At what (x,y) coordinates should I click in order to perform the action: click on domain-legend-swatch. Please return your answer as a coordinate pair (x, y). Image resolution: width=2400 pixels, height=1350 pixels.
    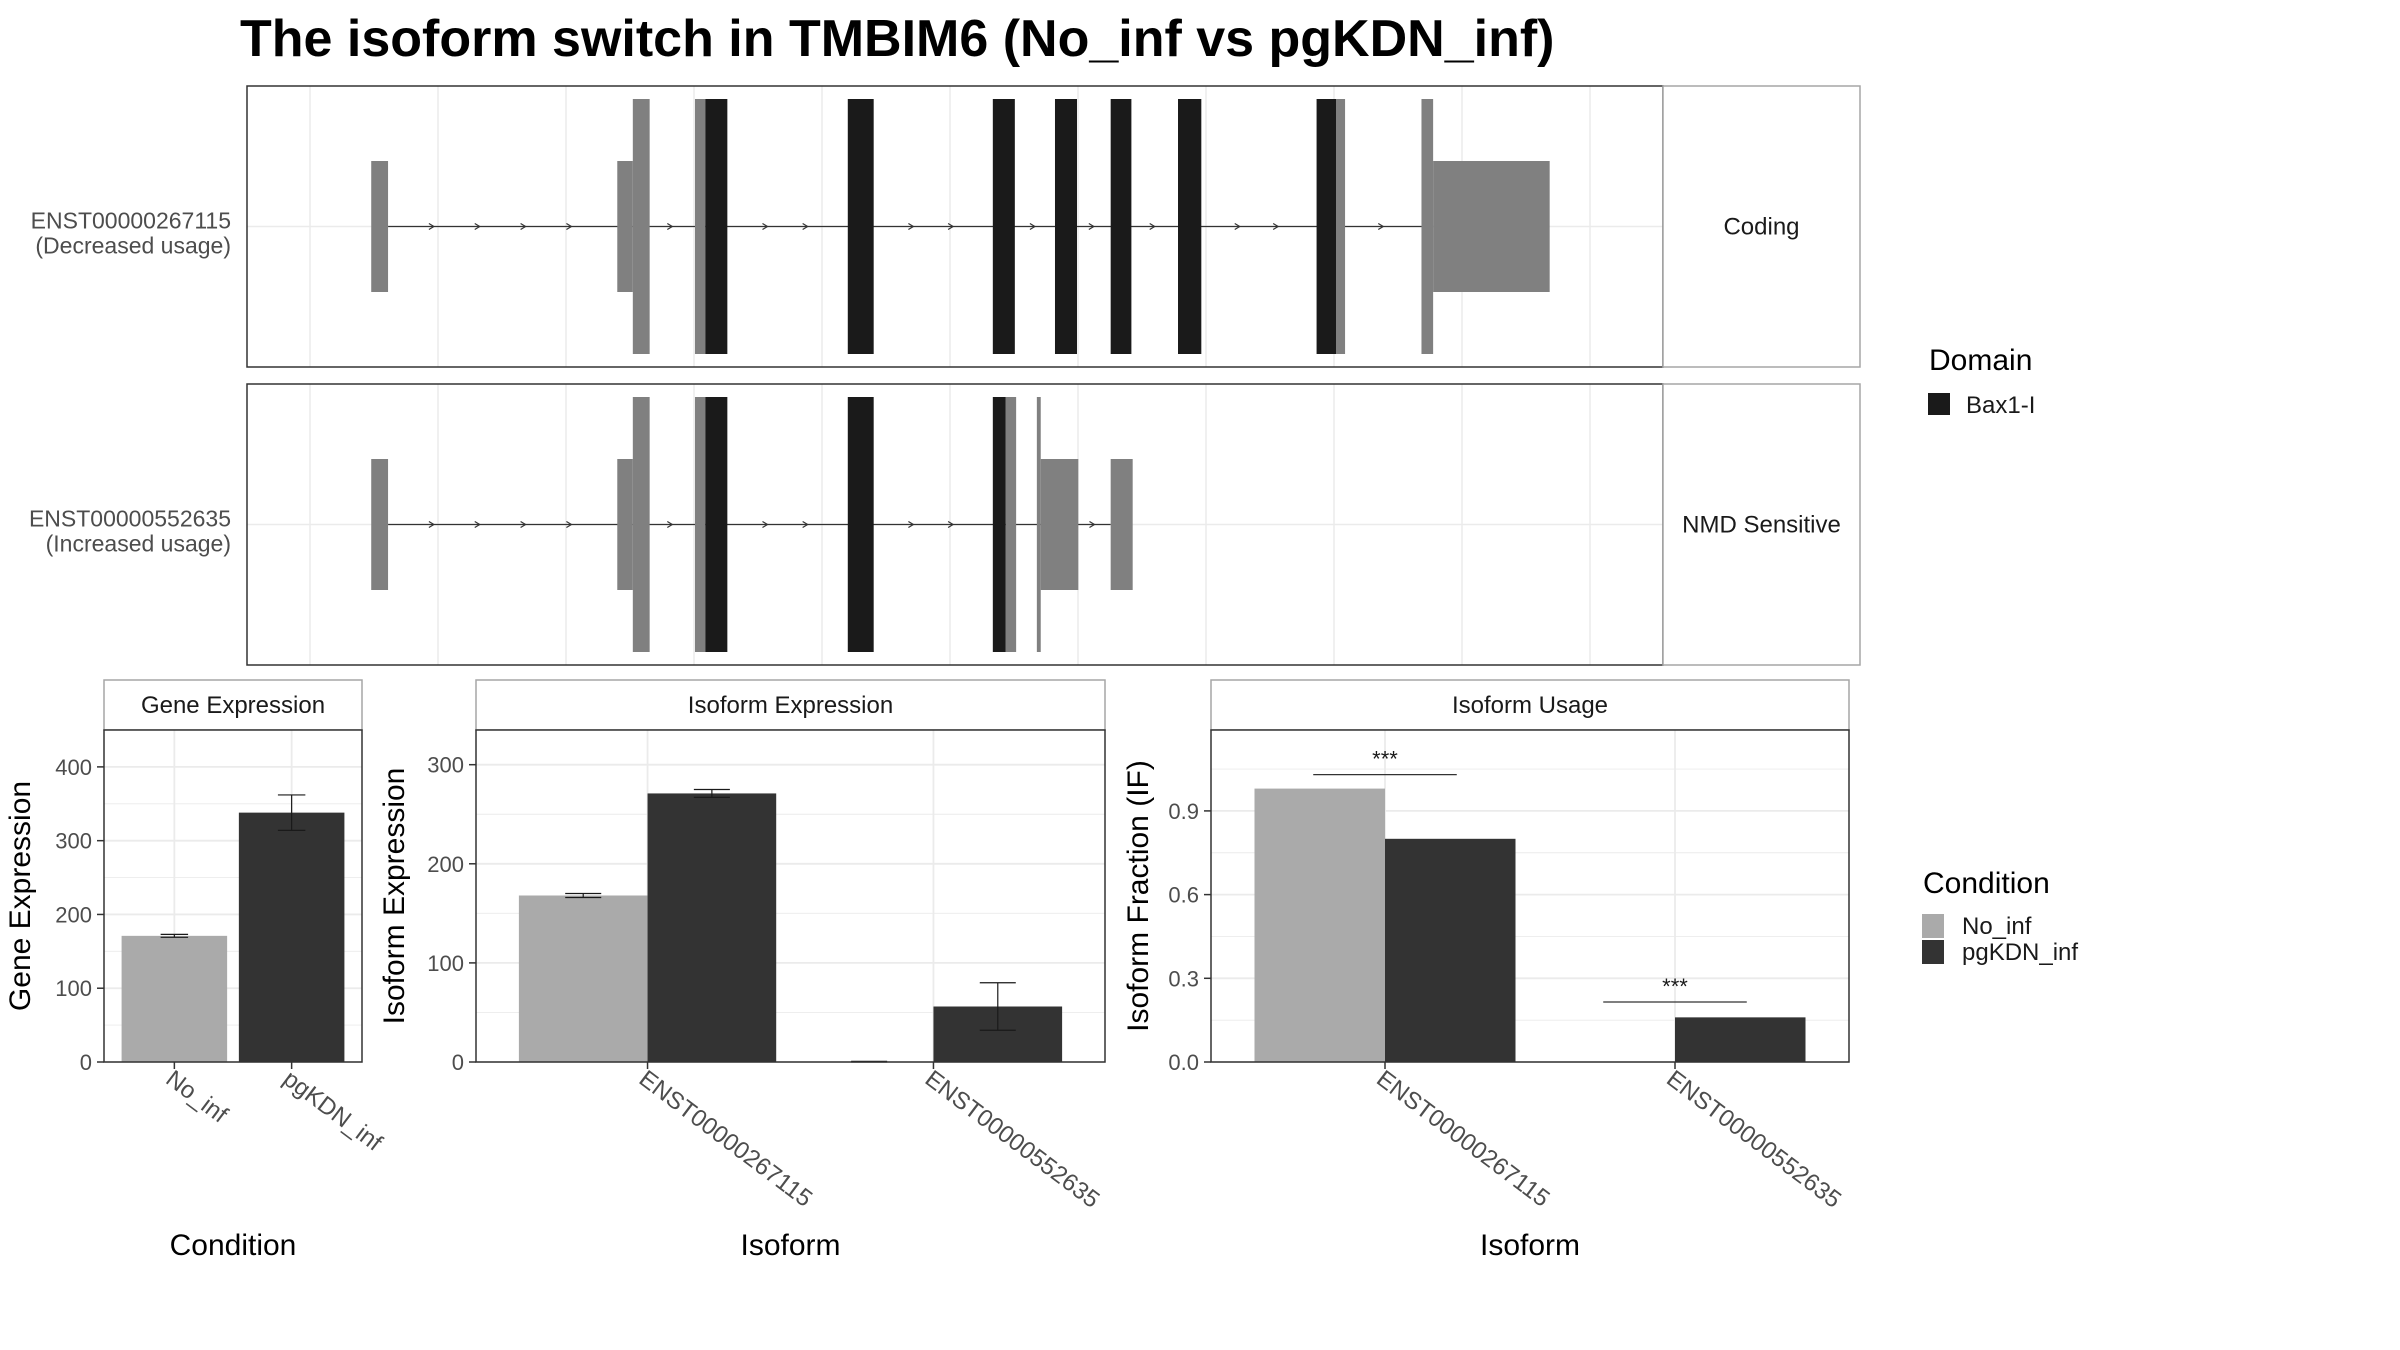
    Looking at the image, I should click on (1939, 404).